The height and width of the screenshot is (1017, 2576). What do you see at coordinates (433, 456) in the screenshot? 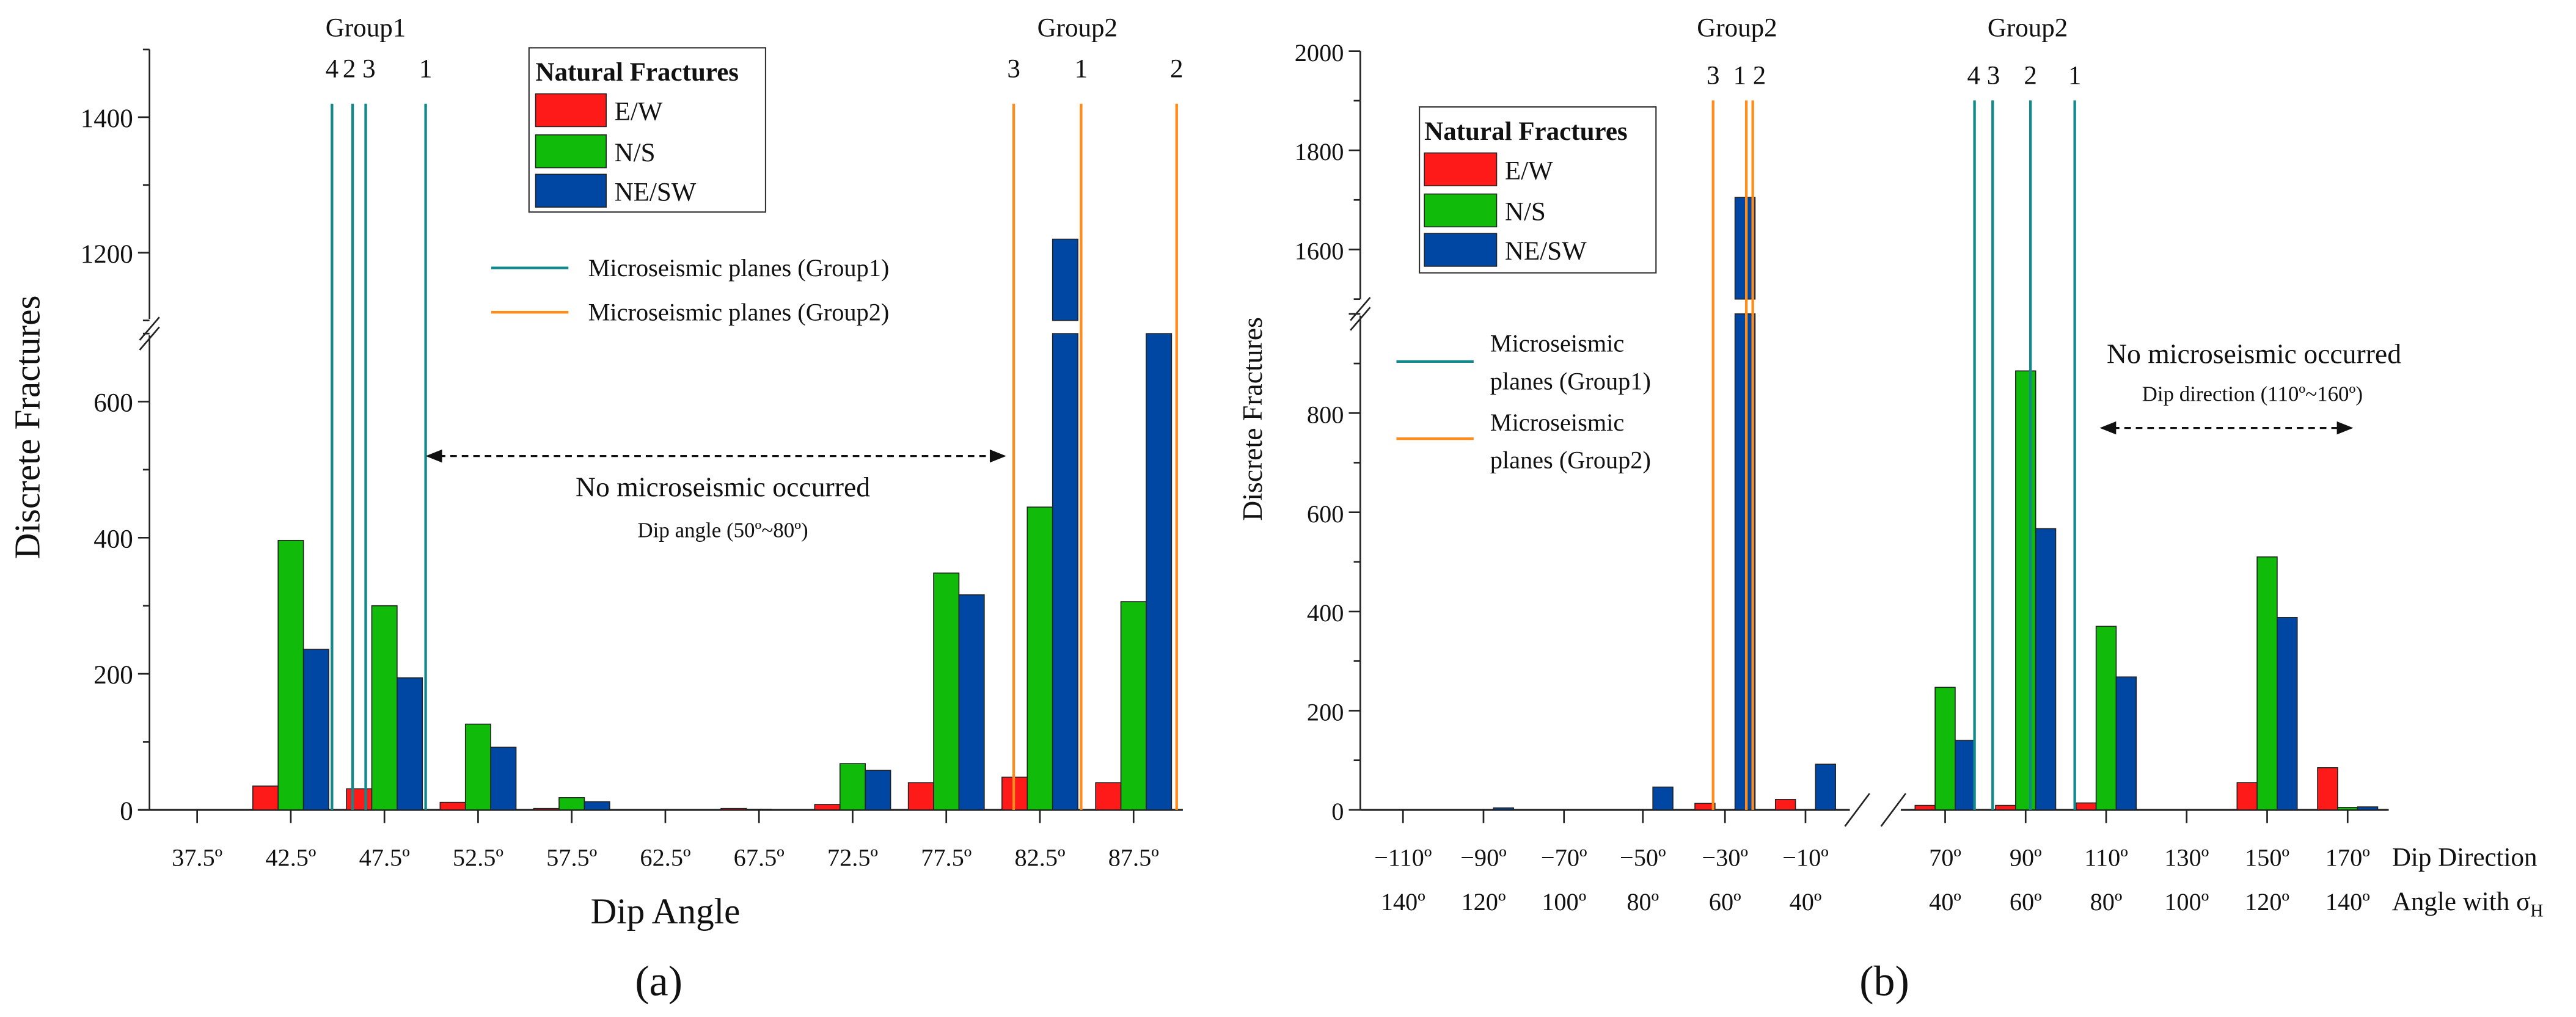
I see `arrow-head-left-icon` at bounding box center [433, 456].